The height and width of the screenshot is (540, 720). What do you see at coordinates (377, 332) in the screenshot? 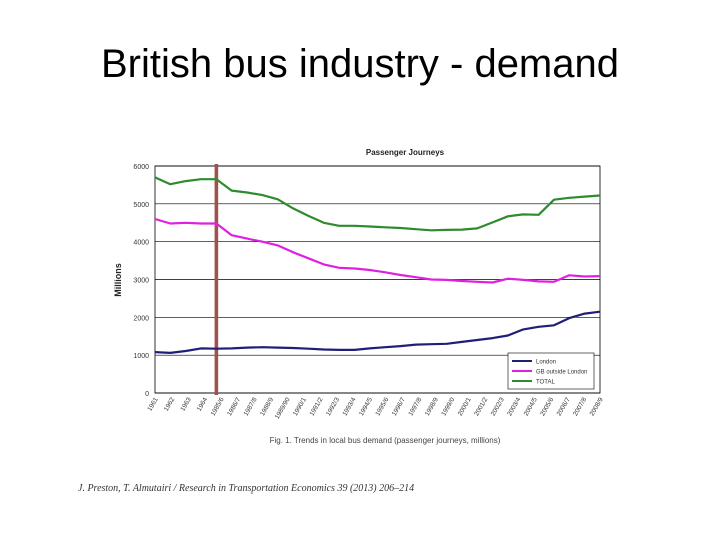
I see `series-line-london` at bounding box center [377, 332].